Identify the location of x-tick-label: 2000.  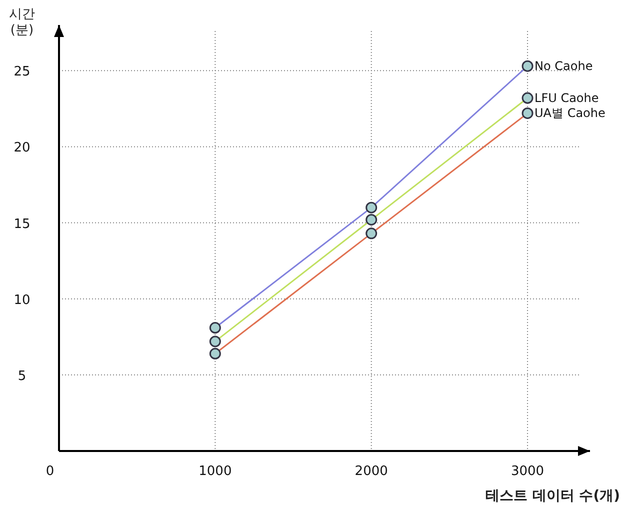
(371, 471).